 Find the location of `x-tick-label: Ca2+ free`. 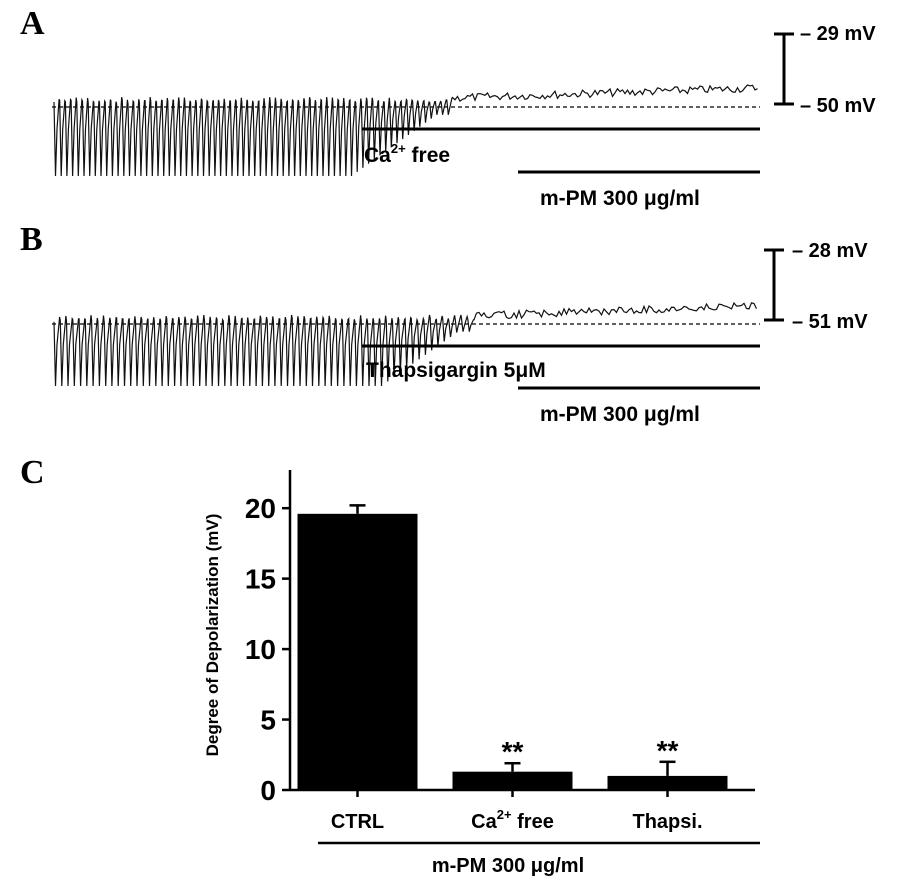

x-tick-label: Ca2+ free is located at coordinates (512, 820).